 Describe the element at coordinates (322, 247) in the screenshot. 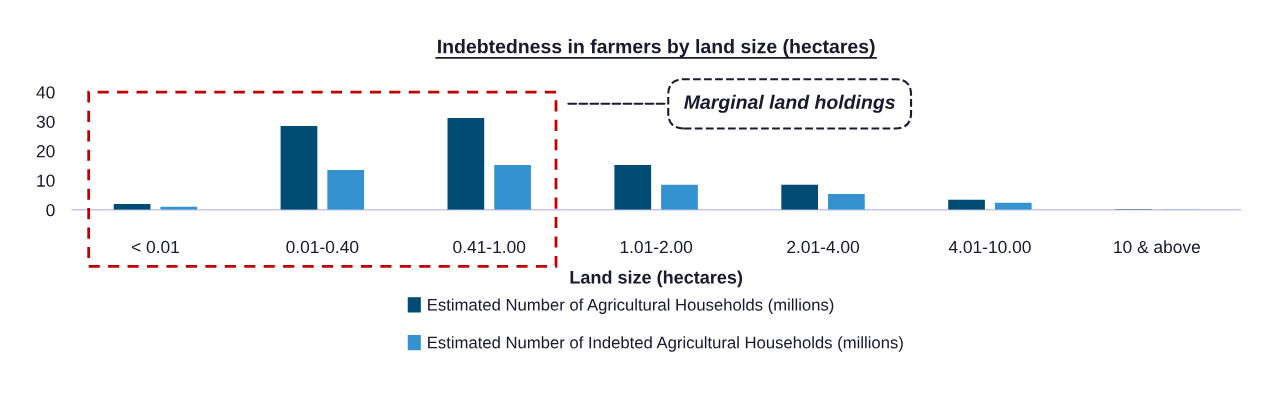

I see `x-tick-label: 0.01-0.40` at that location.